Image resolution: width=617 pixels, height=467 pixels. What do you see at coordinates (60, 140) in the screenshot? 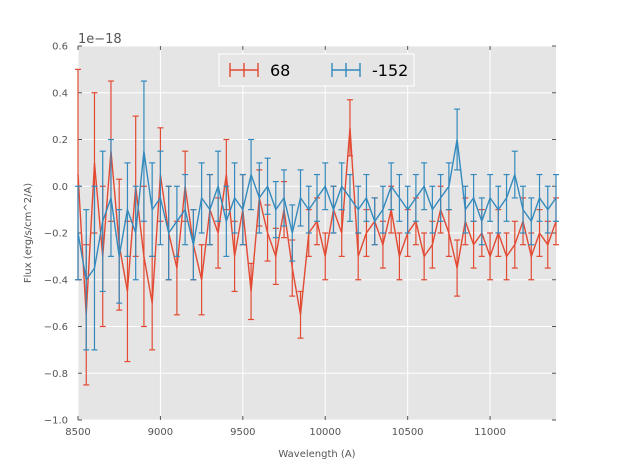
I see `y-tick-label: 0.2` at bounding box center [60, 140].